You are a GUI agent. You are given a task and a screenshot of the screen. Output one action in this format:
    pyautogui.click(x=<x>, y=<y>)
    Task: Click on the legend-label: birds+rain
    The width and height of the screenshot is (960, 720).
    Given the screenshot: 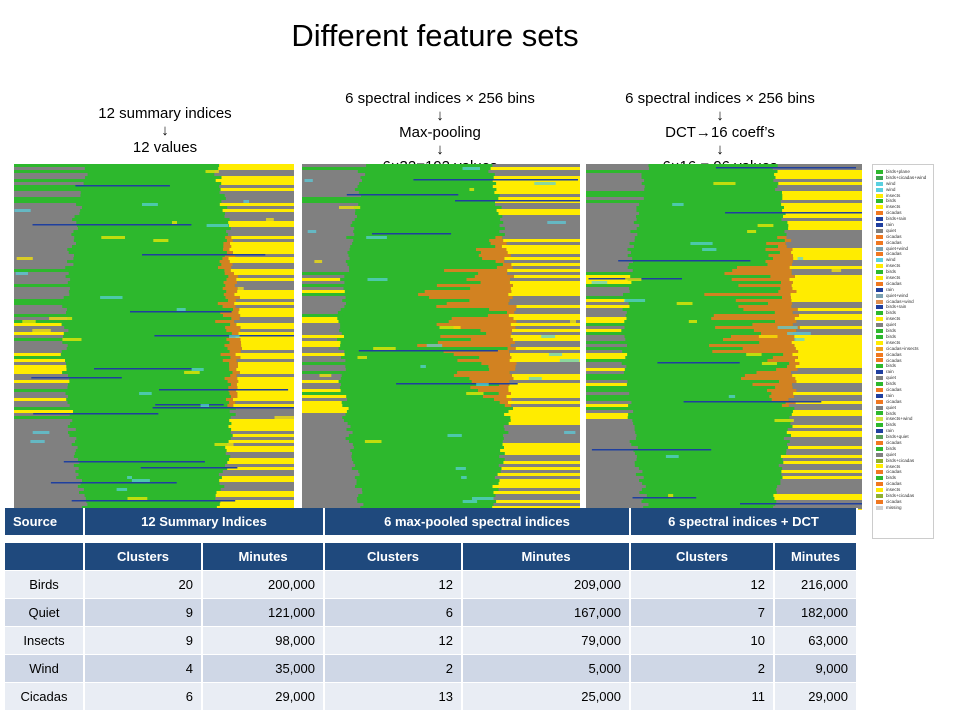 What is the action you would take?
    pyautogui.click(x=896, y=307)
    